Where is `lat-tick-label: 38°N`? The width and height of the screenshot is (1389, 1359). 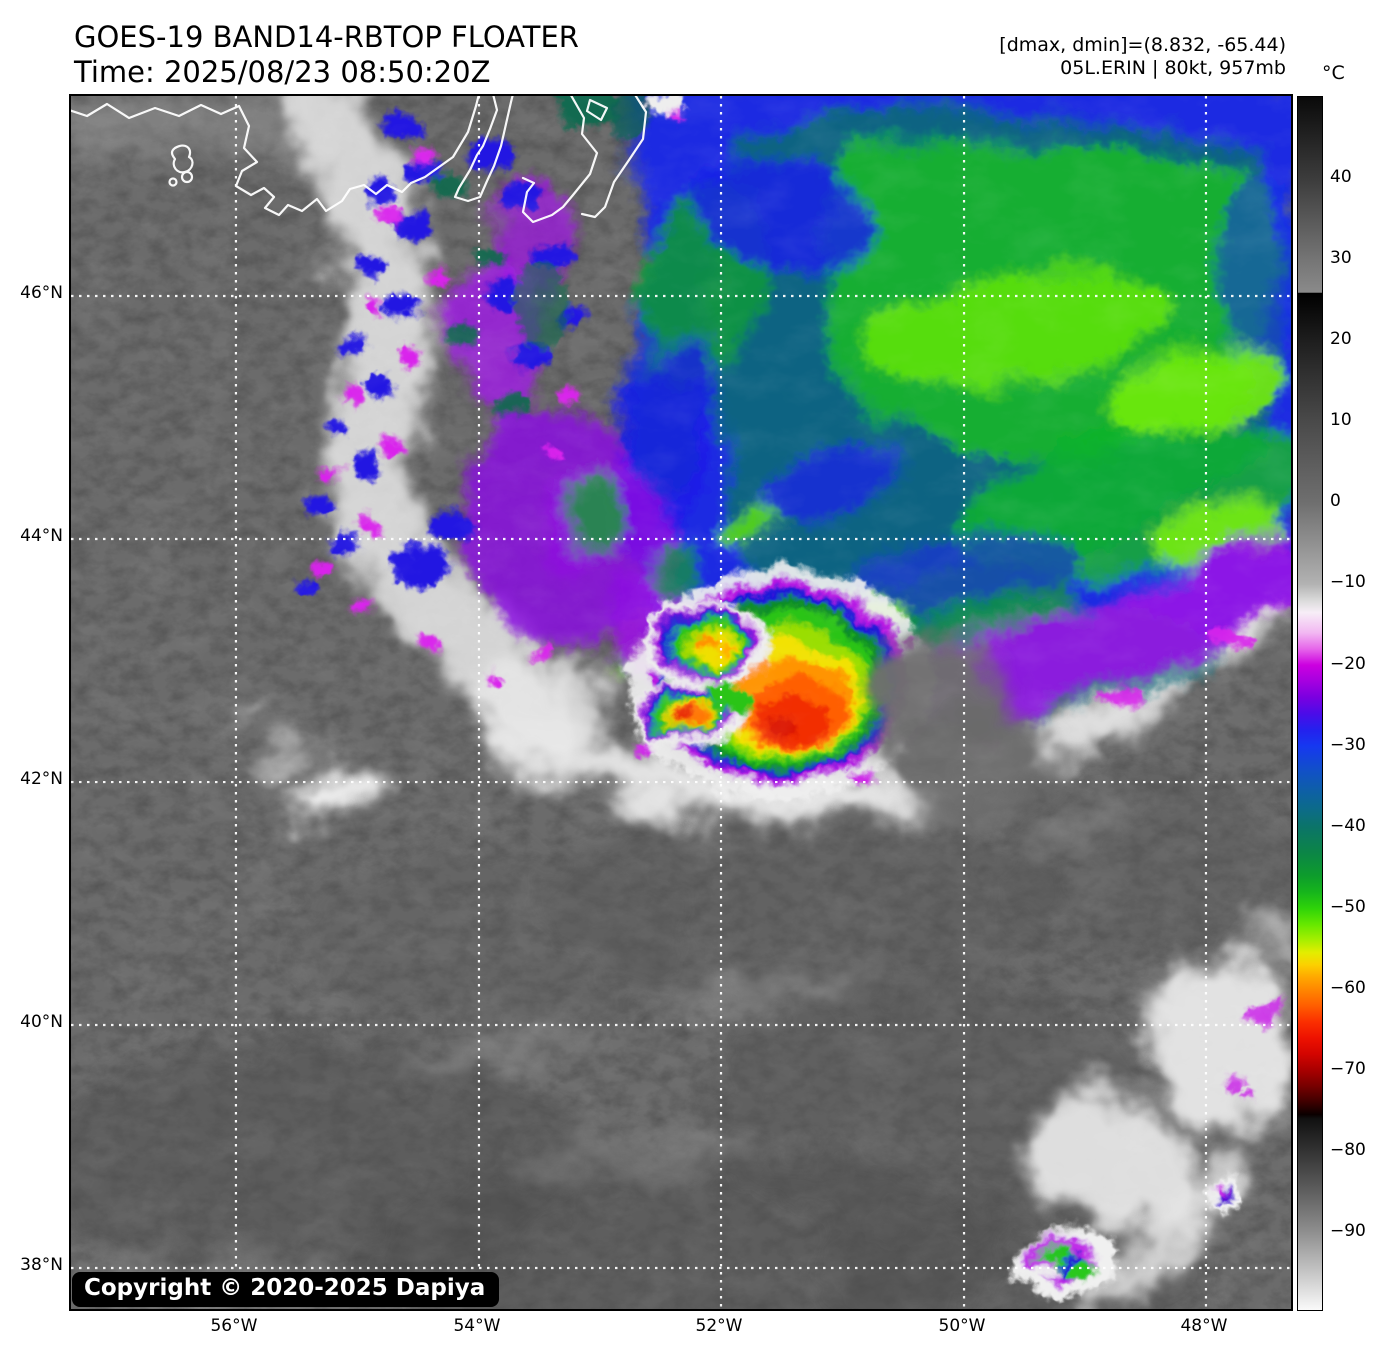 lat-tick-label: 38°N is located at coordinates (41, 1265).